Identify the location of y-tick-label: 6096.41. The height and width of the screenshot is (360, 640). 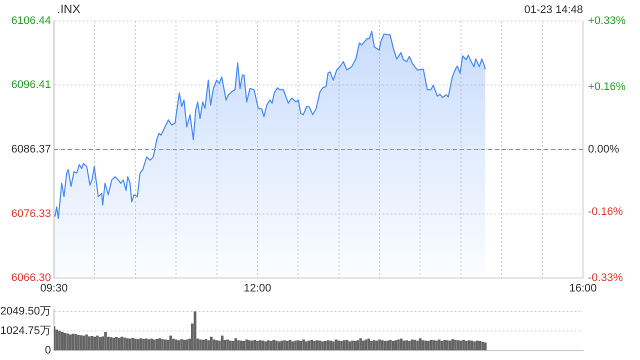
(31, 85).